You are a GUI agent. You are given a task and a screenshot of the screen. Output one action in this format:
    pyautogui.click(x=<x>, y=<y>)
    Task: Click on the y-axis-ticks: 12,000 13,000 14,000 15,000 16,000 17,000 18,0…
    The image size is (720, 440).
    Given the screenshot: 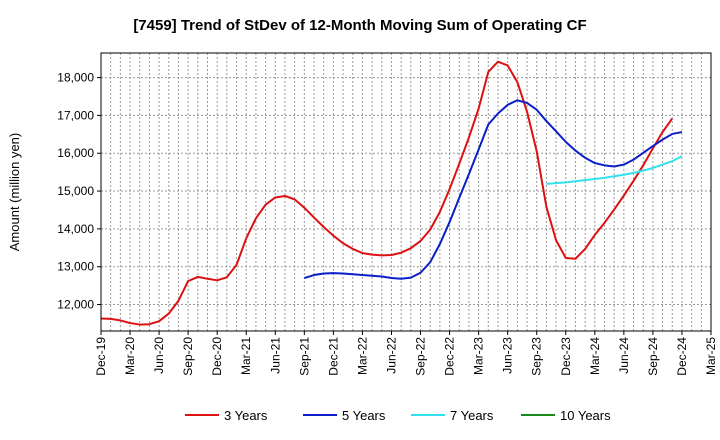 What is the action you would take?
    pyautogui.click(x=79, y=191)
    